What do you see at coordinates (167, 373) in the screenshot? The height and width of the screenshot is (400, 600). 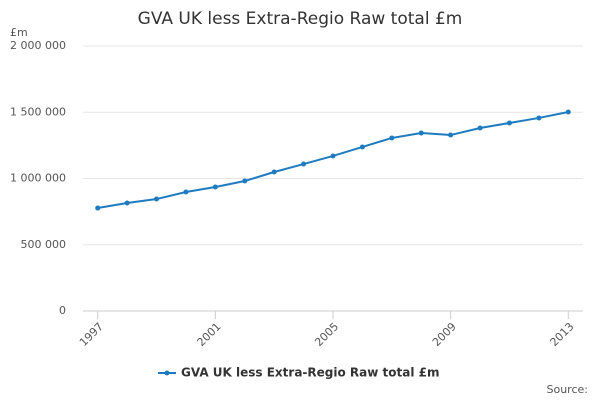 I see `legend-marker` at bounding box center [167, 373].